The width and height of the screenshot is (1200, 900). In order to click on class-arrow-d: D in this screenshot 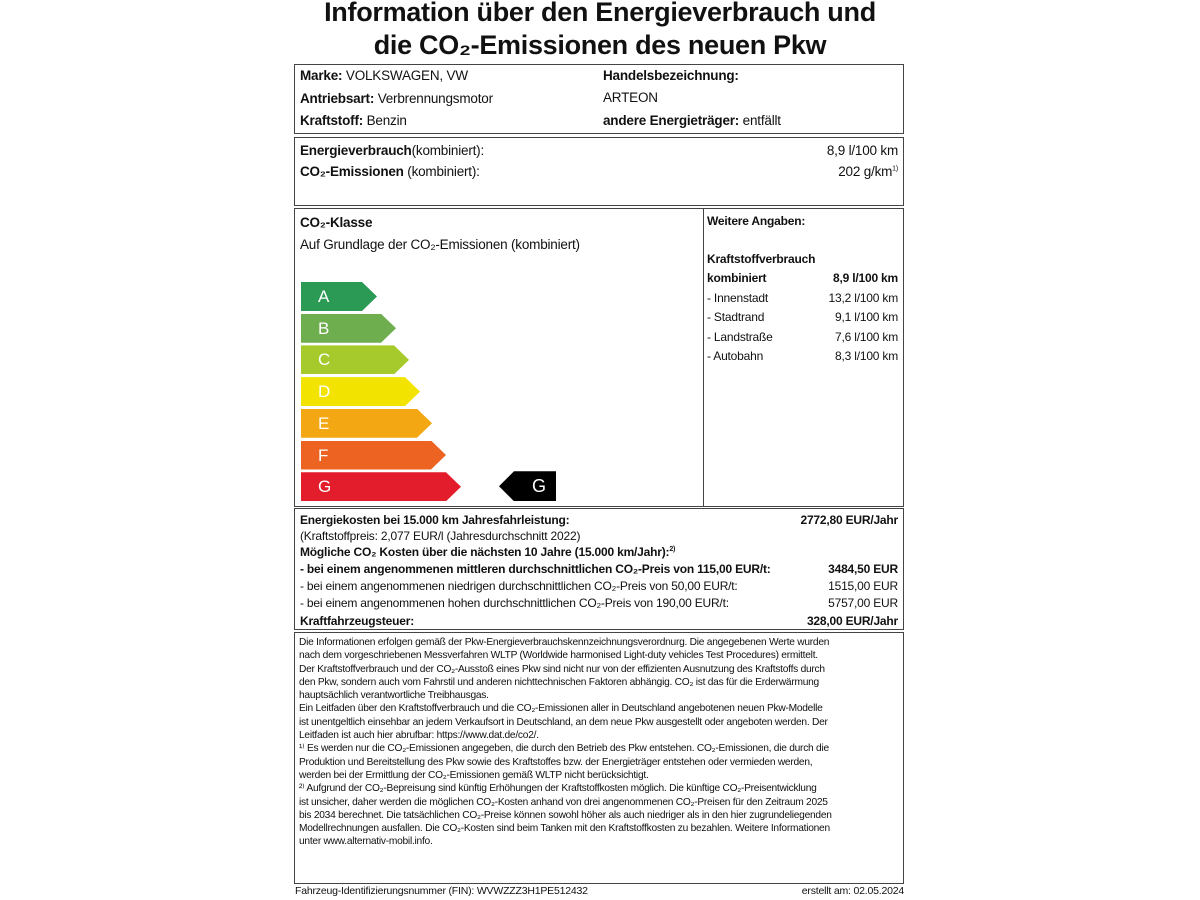, I will do `click(360, 391)`.